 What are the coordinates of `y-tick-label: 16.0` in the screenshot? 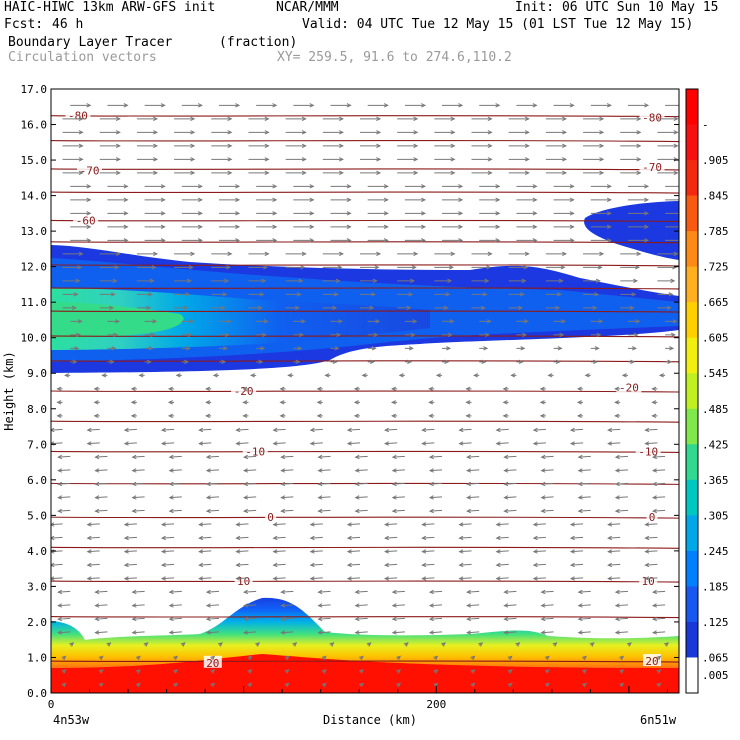 It's located at (34, 125).